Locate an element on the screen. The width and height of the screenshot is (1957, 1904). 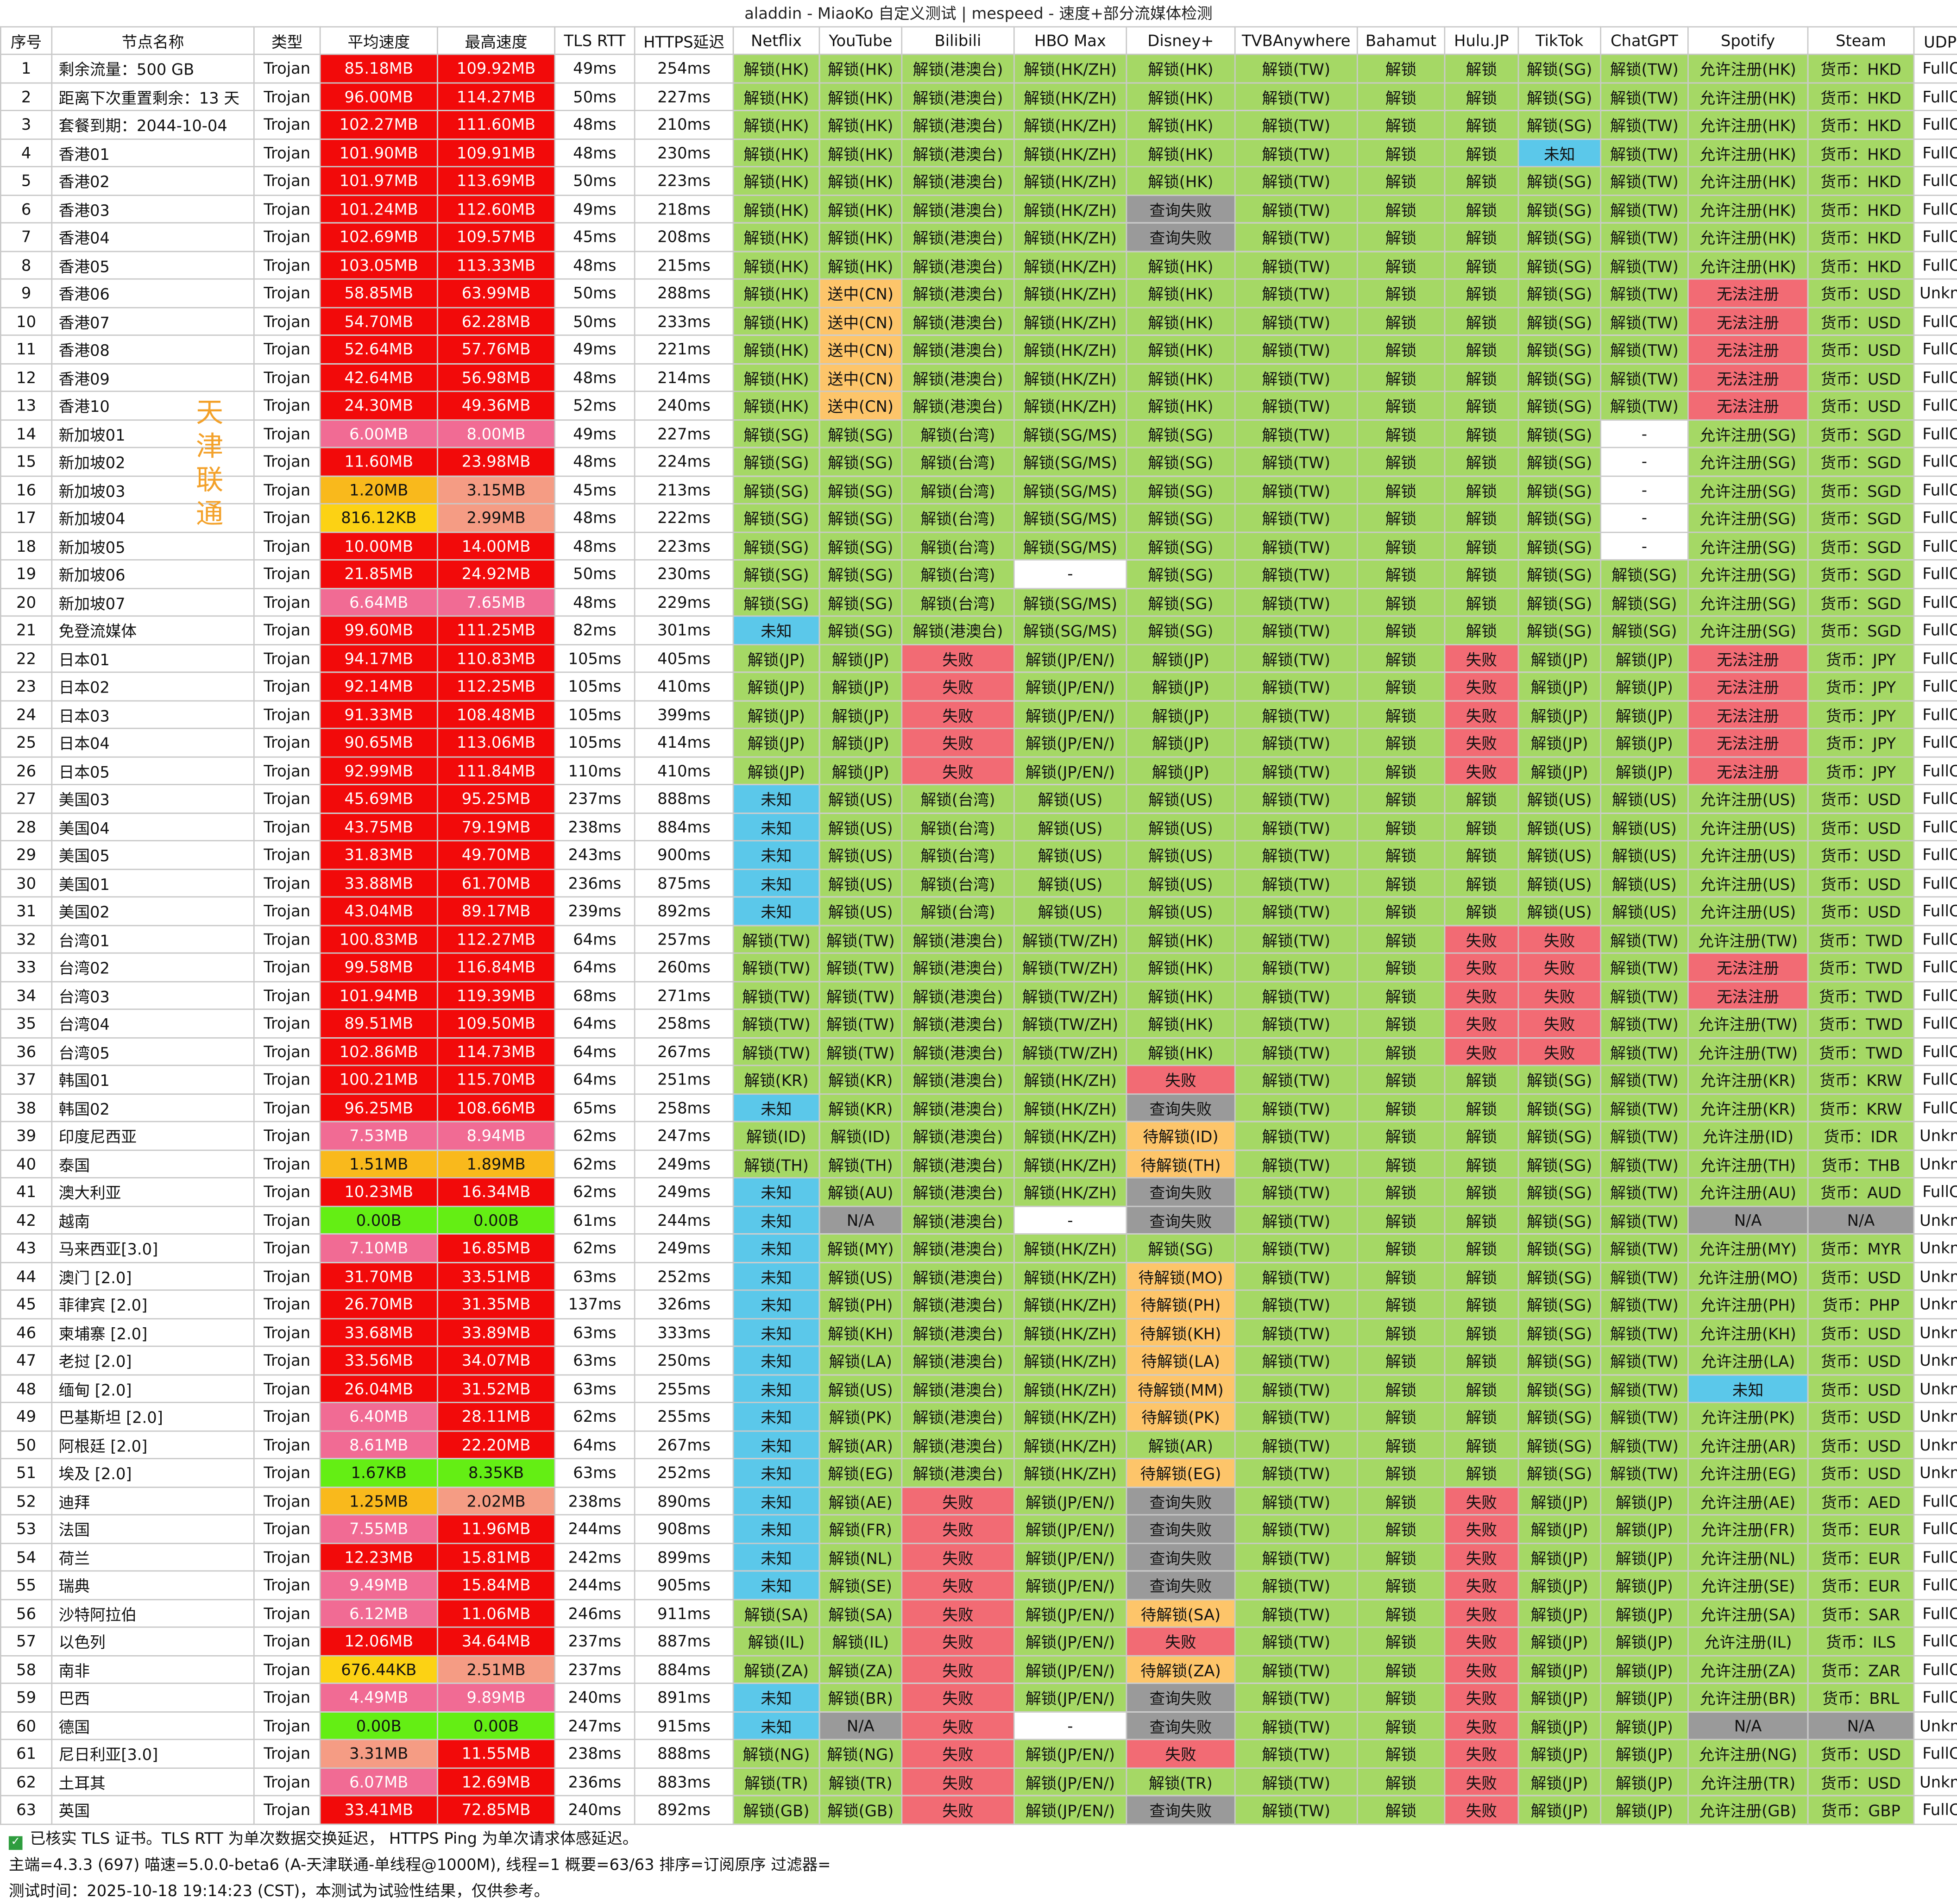
cell-avg-speed: 92.99MB is located at coordinates (379, 770).